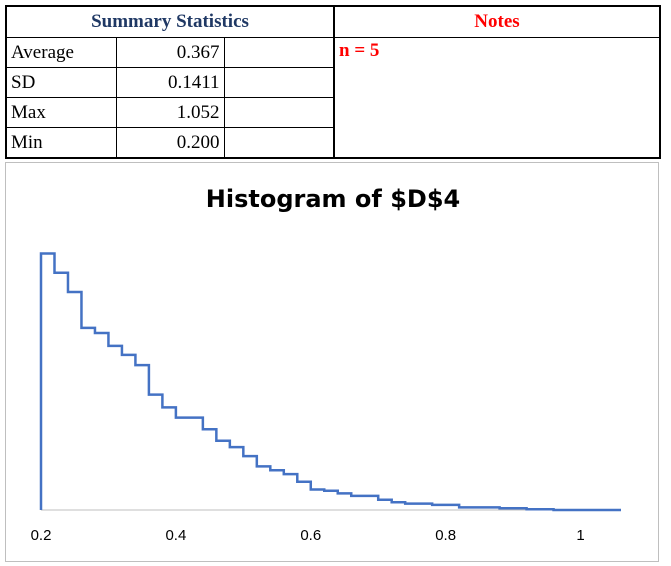 The height and width of the screenshot is (566, 671). Describe the element at coordinates (170, 143) in the screenshot. I see `stat-value-min: 0.200` at that location.